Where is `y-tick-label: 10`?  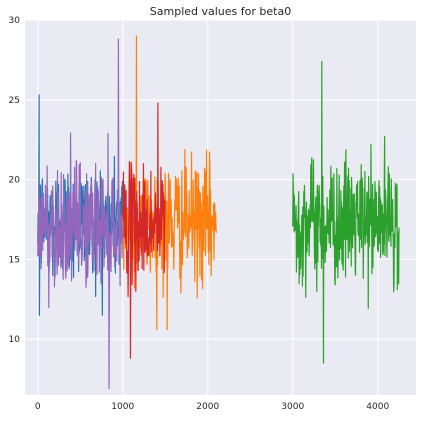
y-tick-label: 10 is located at coordinates (15, 340).